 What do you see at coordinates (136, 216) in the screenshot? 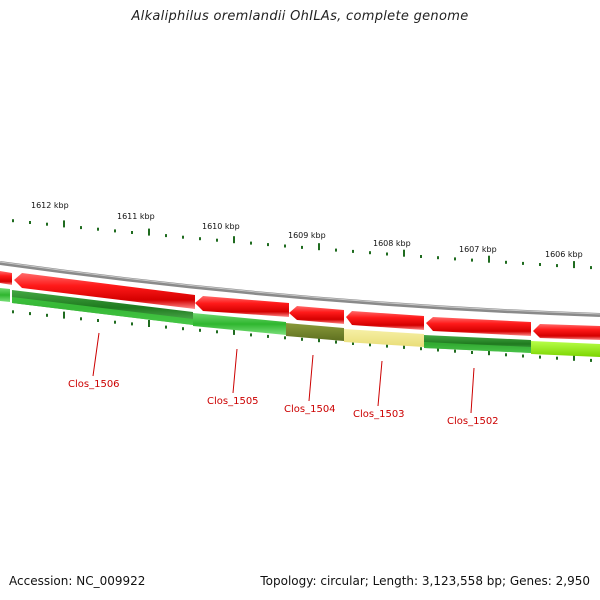
I see `scale-label-1611: 1611 kbp` at bounding box center [136, 216].